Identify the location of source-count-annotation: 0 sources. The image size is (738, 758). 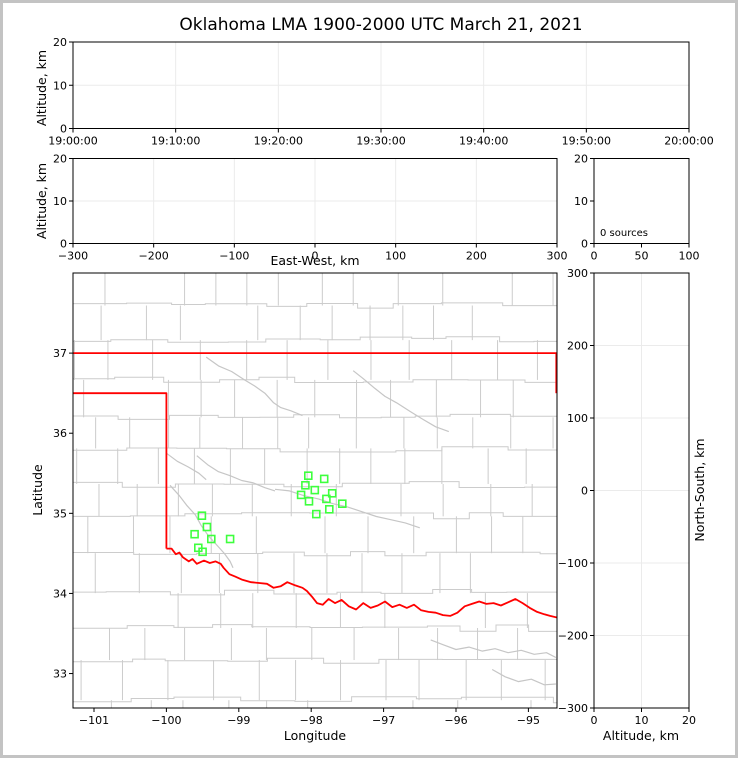
(624, 233).